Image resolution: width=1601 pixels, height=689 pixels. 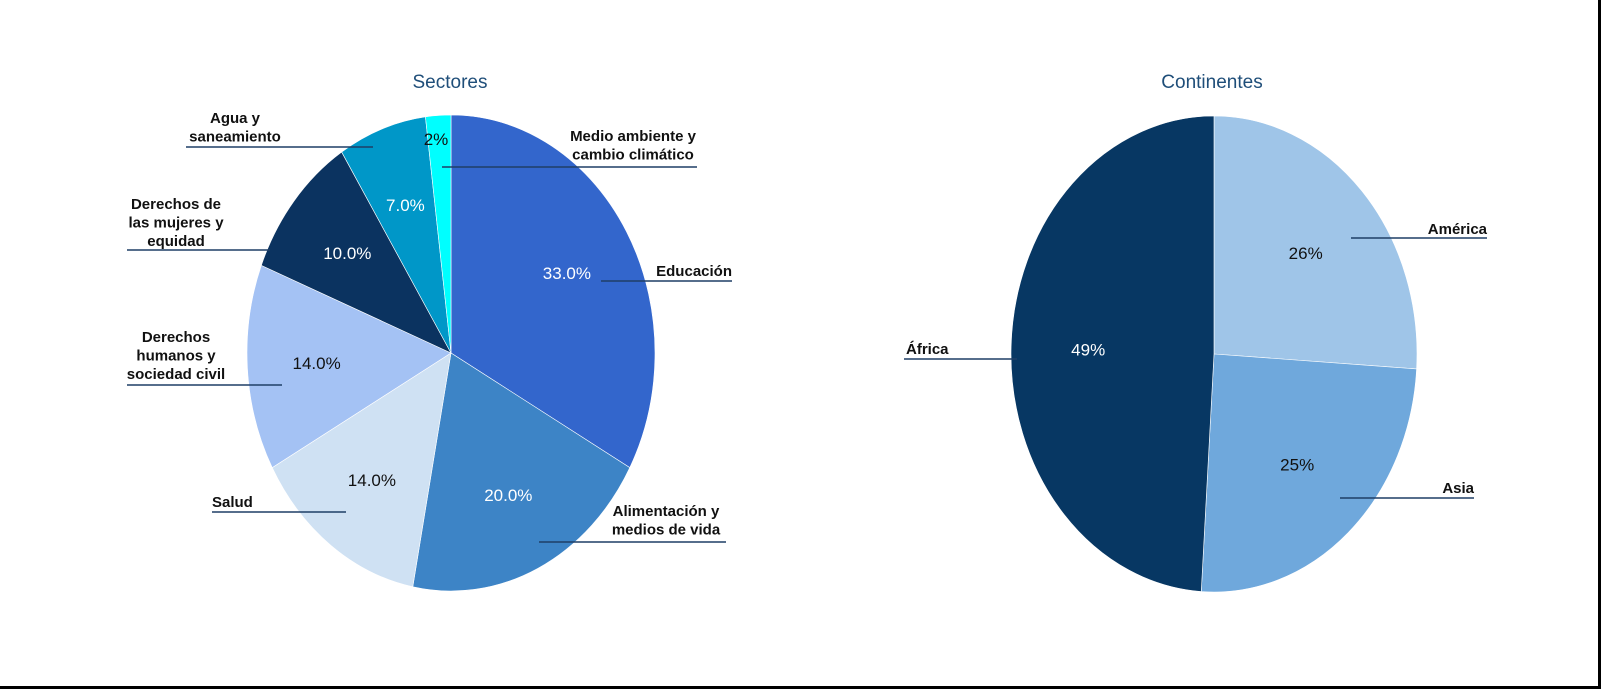 I want to click on frame-border-bottom, so click(x=800, y=687).